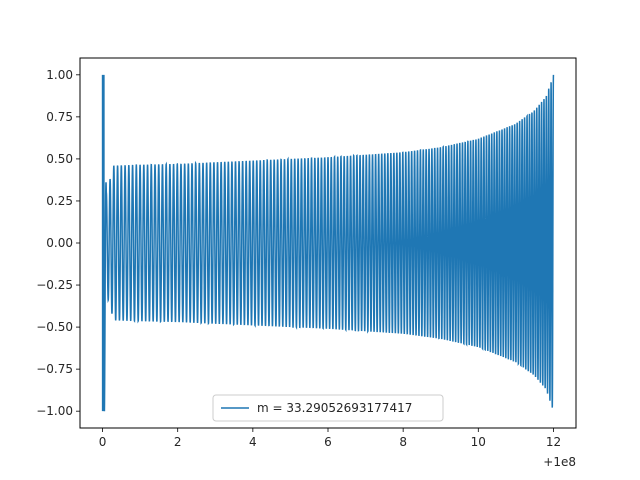  Describe the element at coordinates (54, 369) in the screenshot. I see `y-tick-label: −0.75` at that location.